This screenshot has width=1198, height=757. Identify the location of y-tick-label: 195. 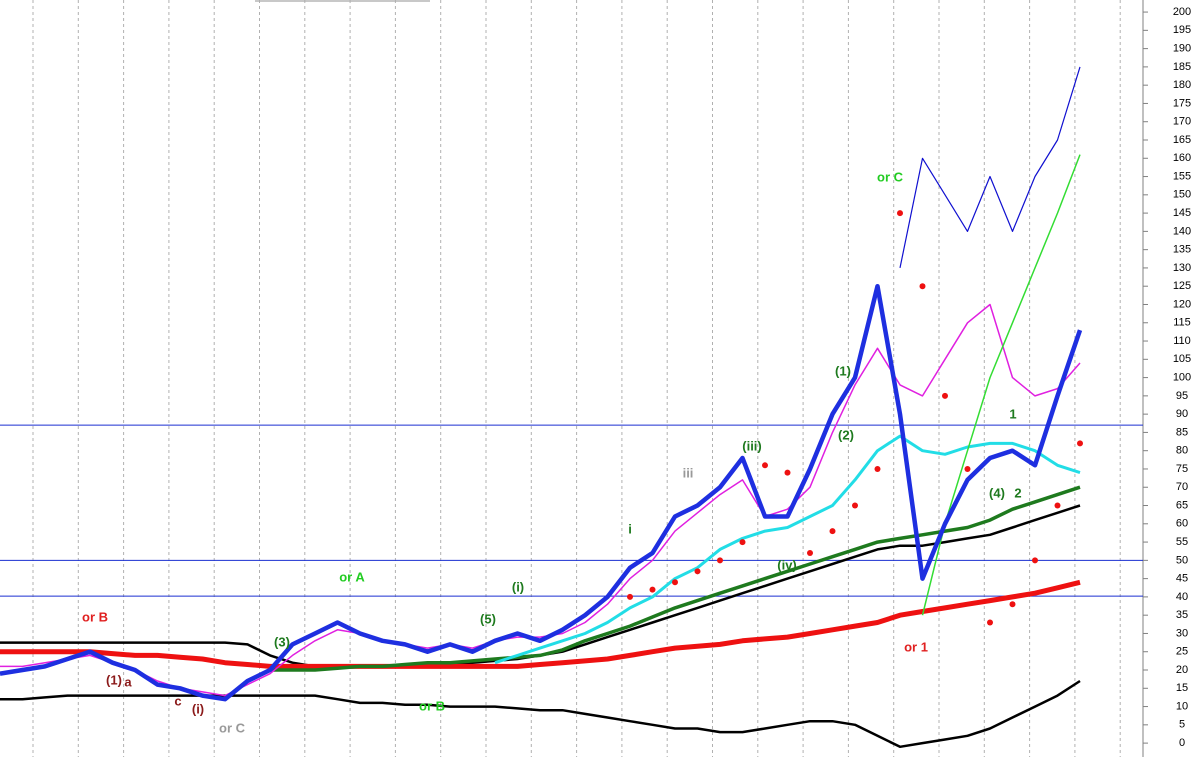
(1182, 30).